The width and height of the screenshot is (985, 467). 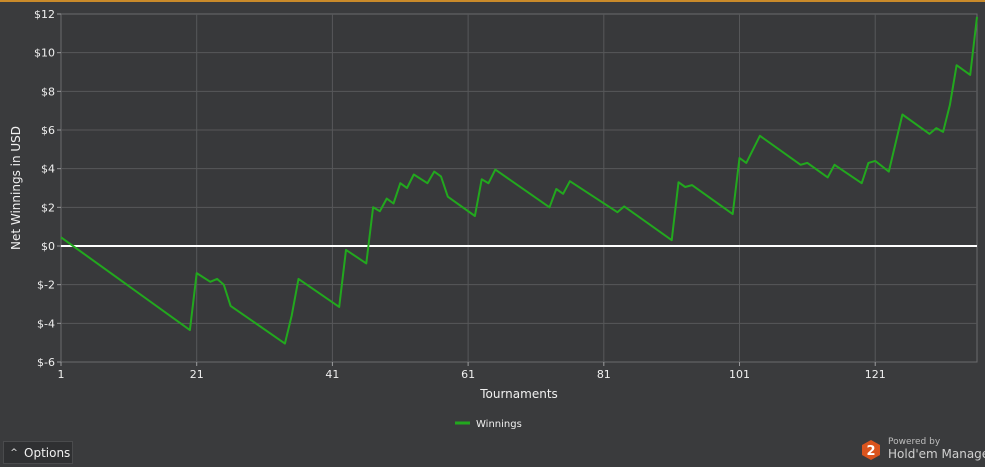 I want to click on y-tick-label: $4, so click(x=48, y=169).